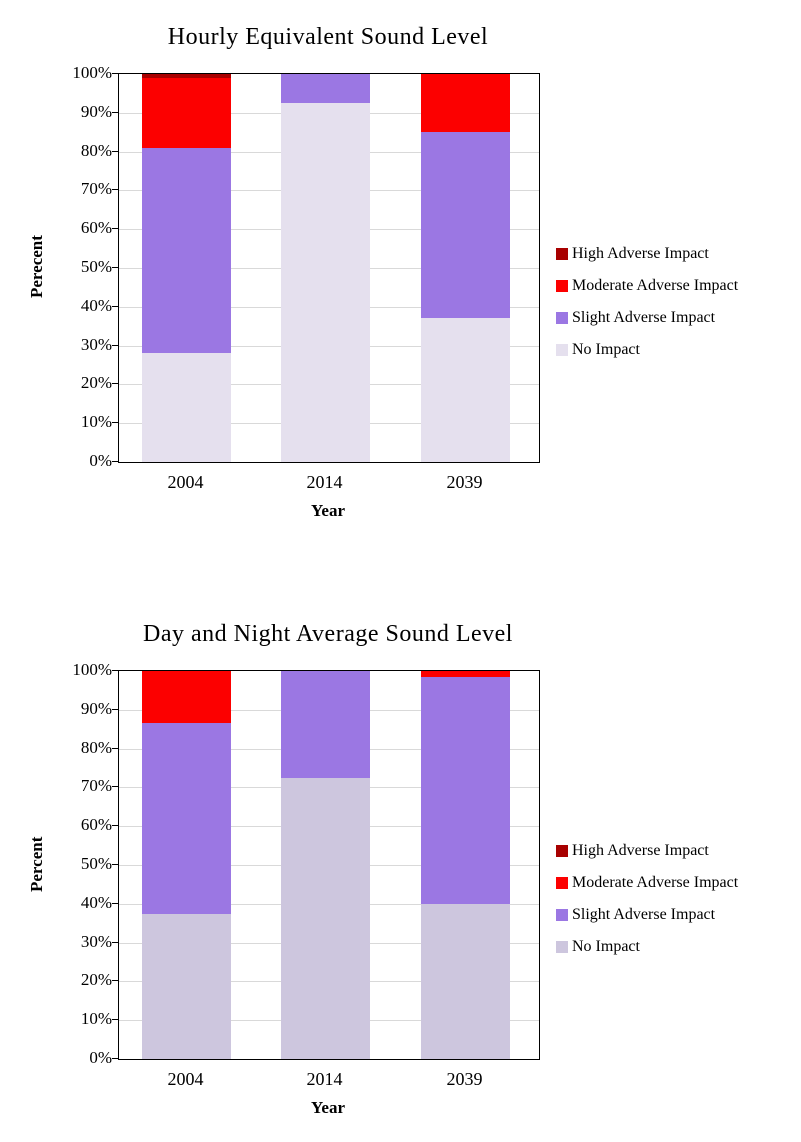  What do you see at coordinates (328, 634) in the screenshot?
I see `chart-title: Day and Night Average Sound Level` at bounding box center [328, 634].